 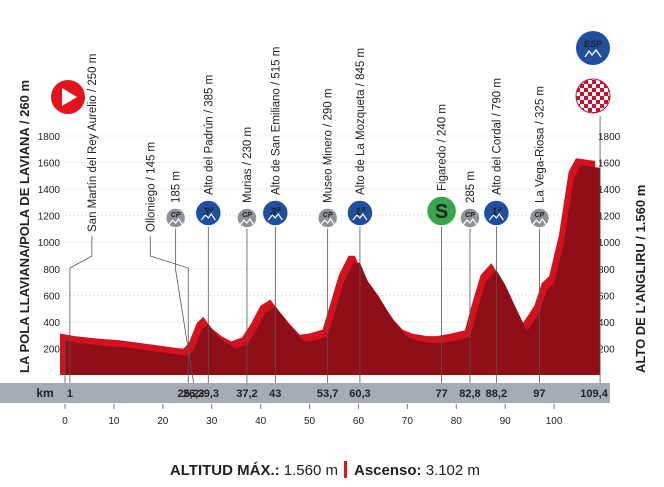 I want to click on waypoint-name: San Martín del Rey Aurelio / 250 m, so click(x=93, y=143).